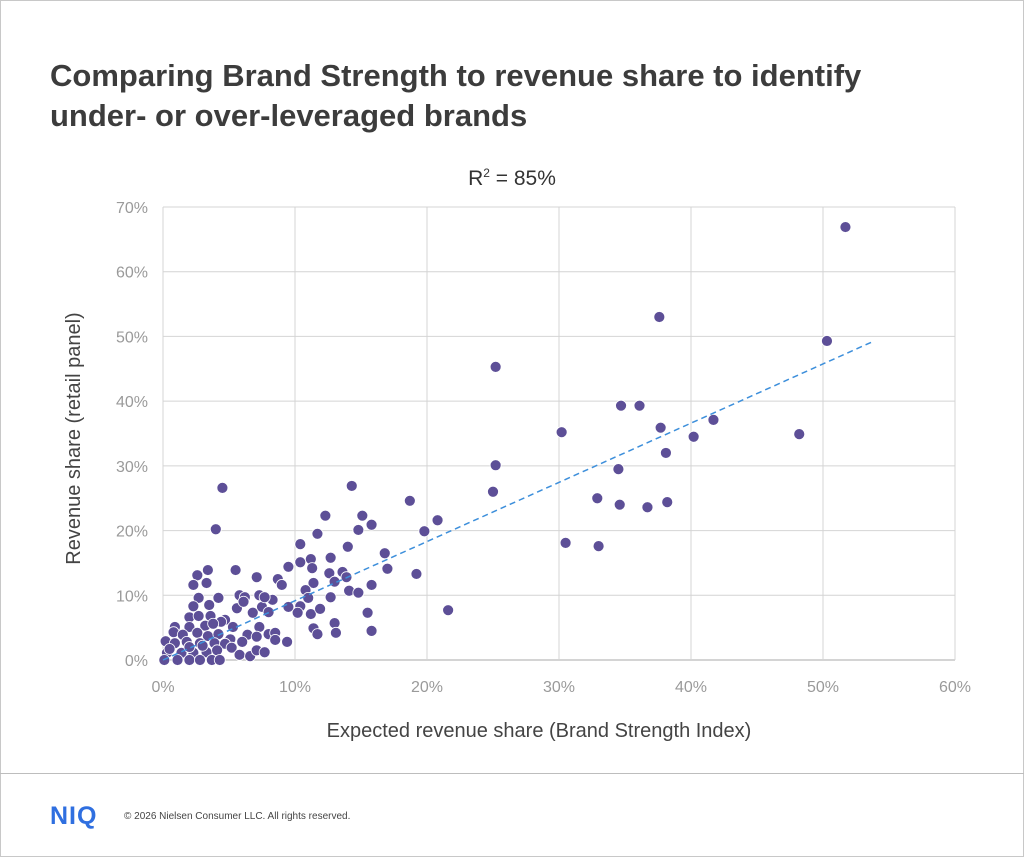 Image resolution: width=1024 pixels, height=857 pixels. What do you see at coordinates (955, 687) in the screenshot?
I see `x-tick-label: 60%` at bounding box center [955, 687].